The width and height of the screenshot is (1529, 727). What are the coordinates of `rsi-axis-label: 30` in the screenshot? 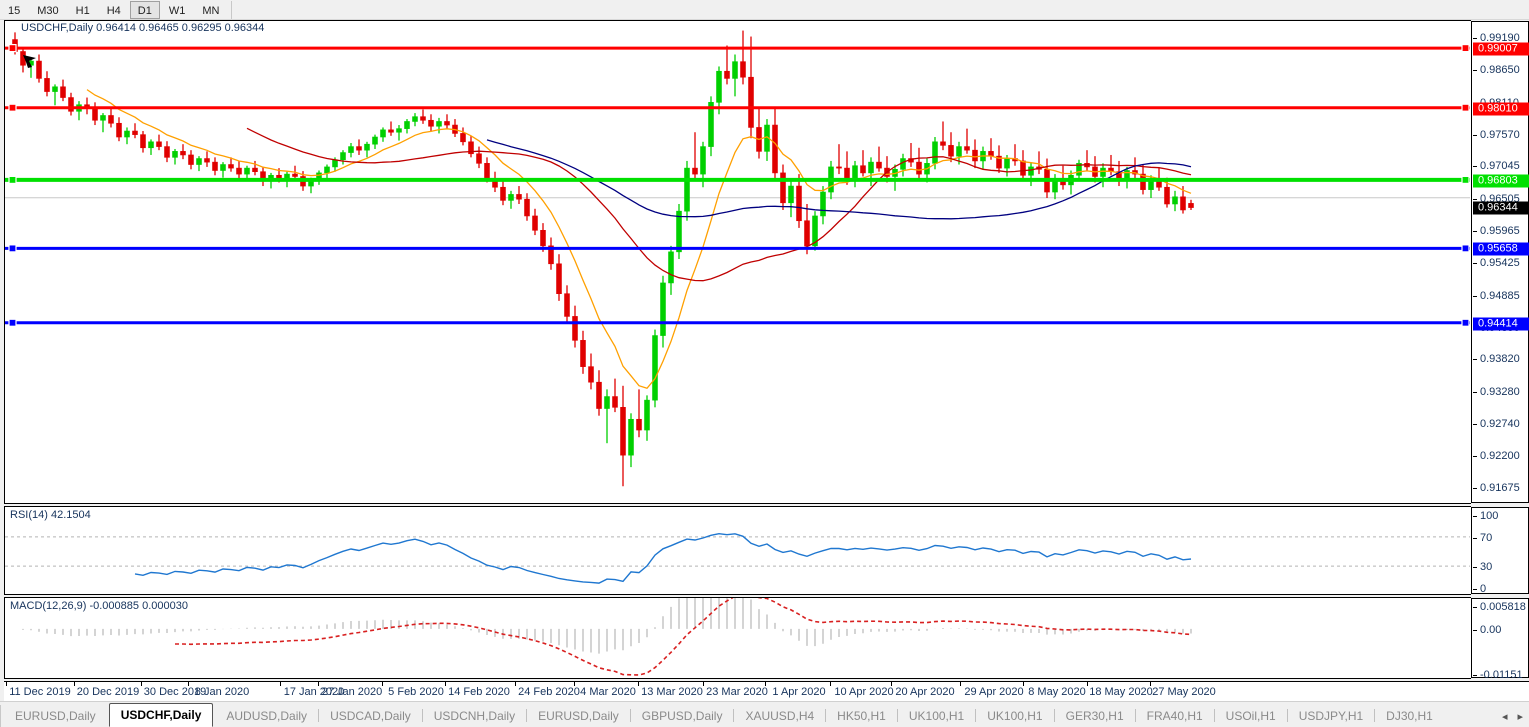 It's located at (1486, 567).